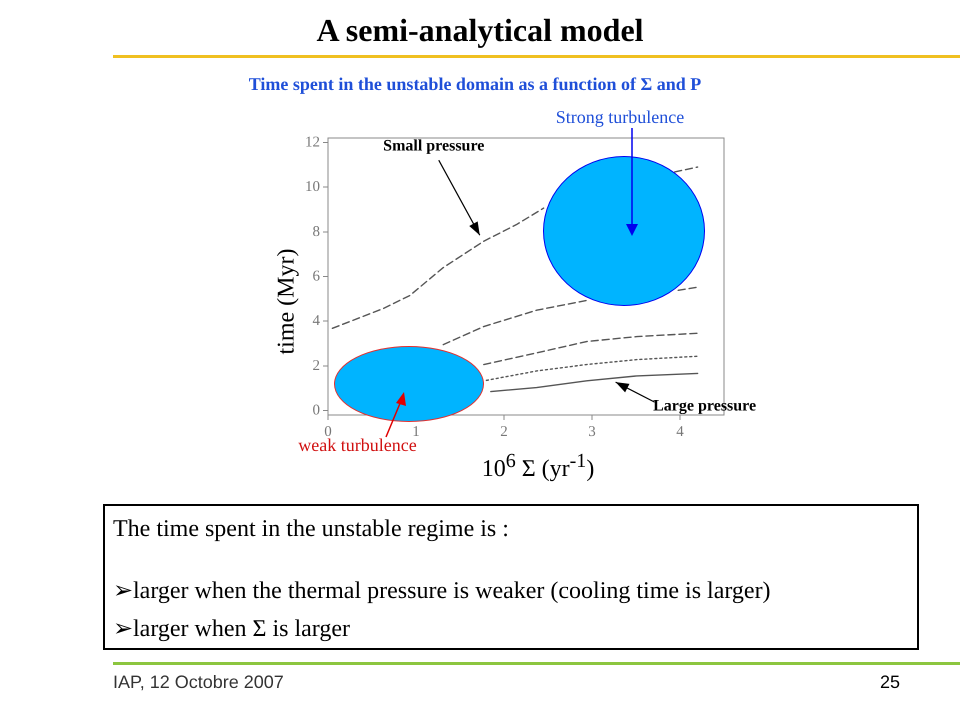 The width and height of the screenshot is (960, 720). What do you see at coordinates (199, 682) in the screenshot?
I see `text: IAP, 12 Octobre 2007` at bounding box center [199, 682].